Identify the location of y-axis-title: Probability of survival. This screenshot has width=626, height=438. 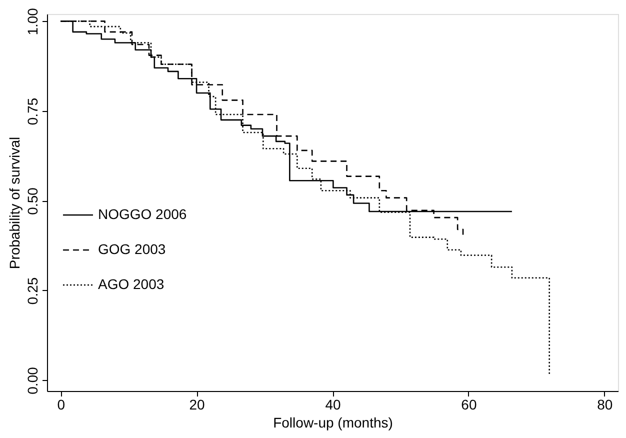
(14, 203).